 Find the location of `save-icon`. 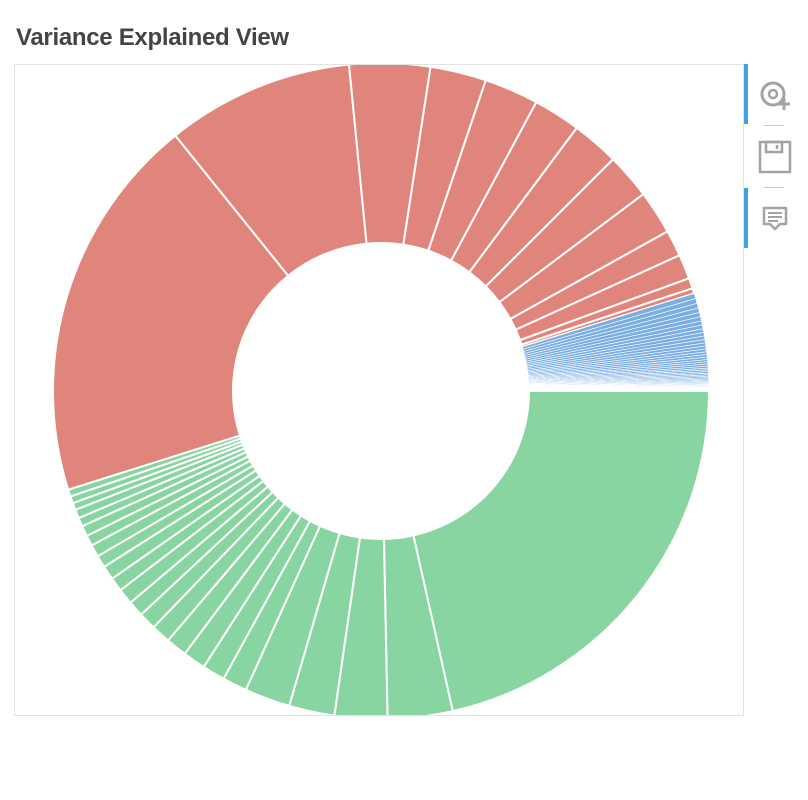

save-icon is located at coordinates (775, 157).